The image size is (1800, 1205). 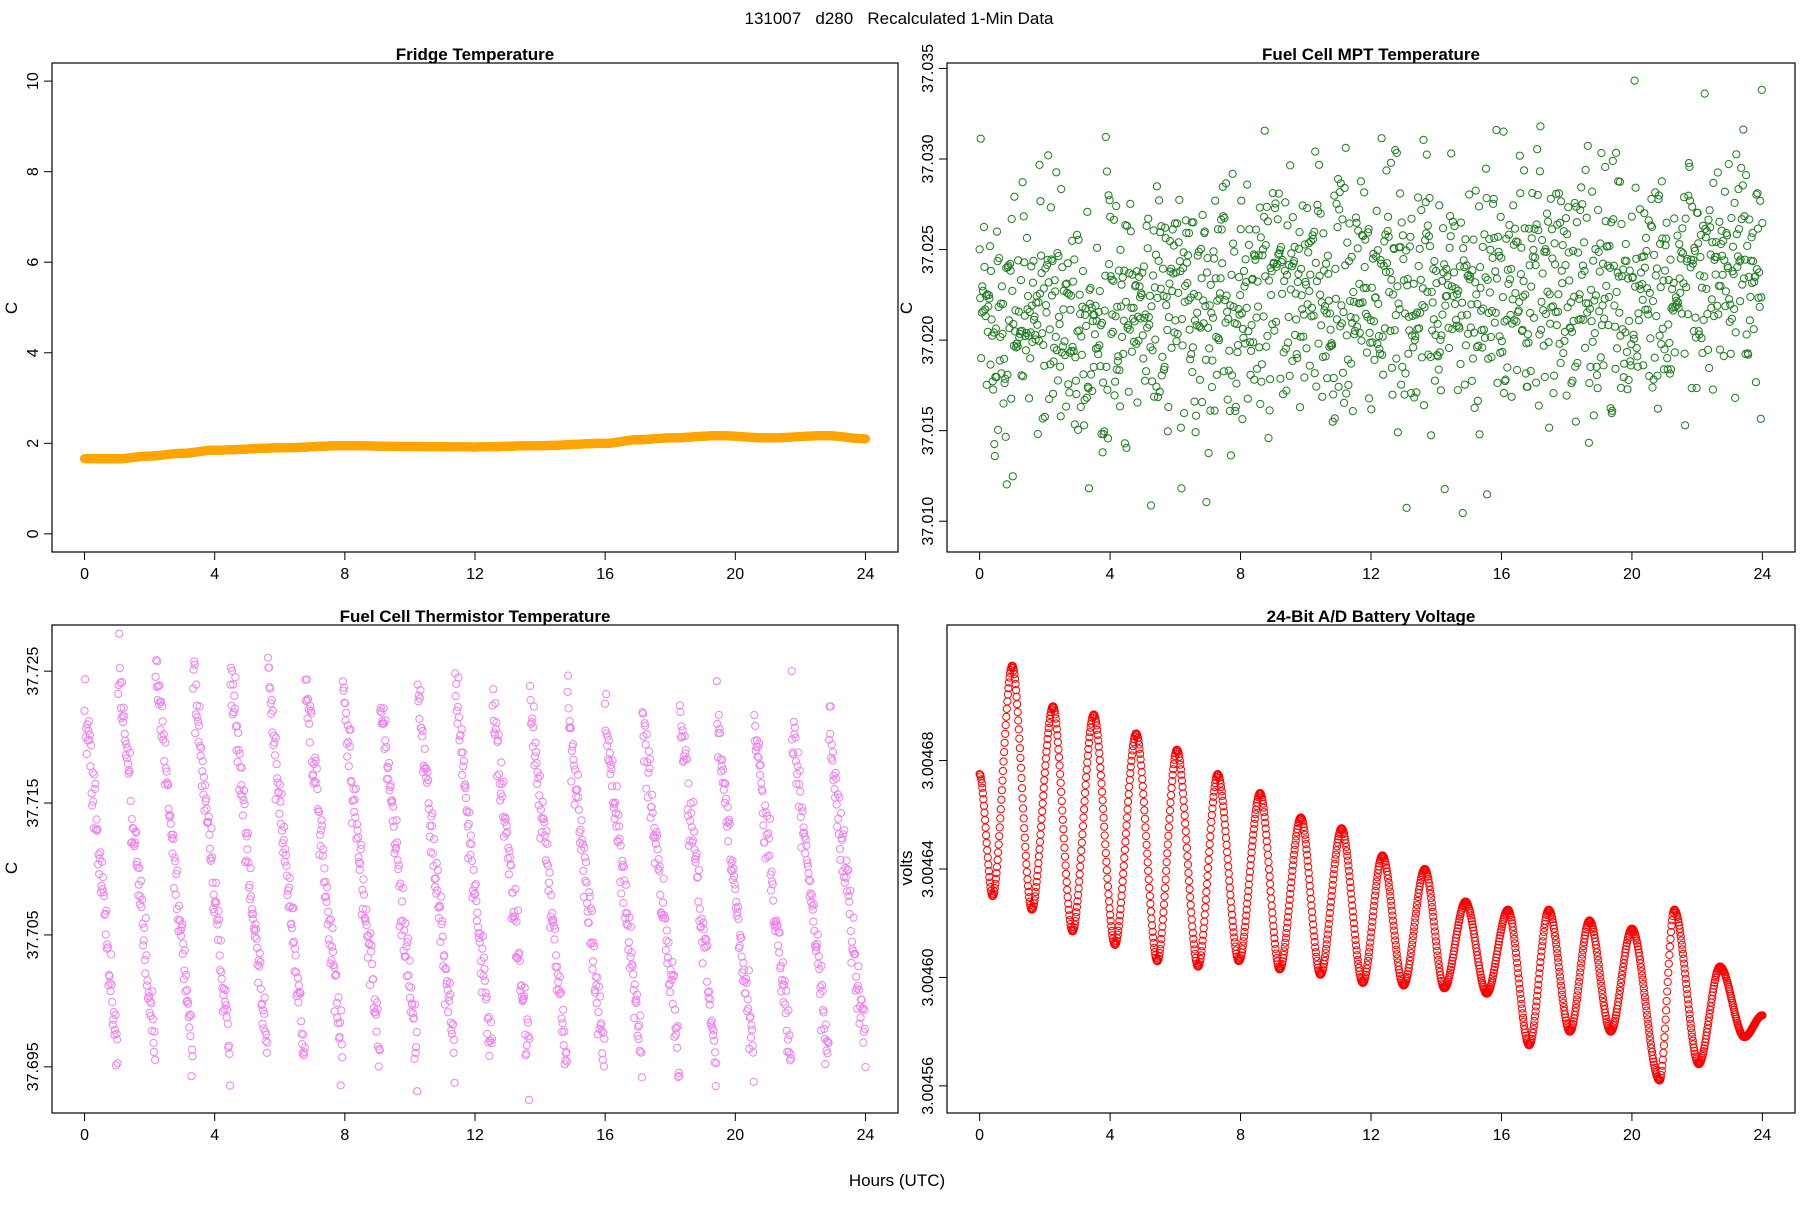 What do you see at coordinates (1110, 1135) in the screenshot?
I see `x-tick-label: 4` at bounding box center [1110, 1135].